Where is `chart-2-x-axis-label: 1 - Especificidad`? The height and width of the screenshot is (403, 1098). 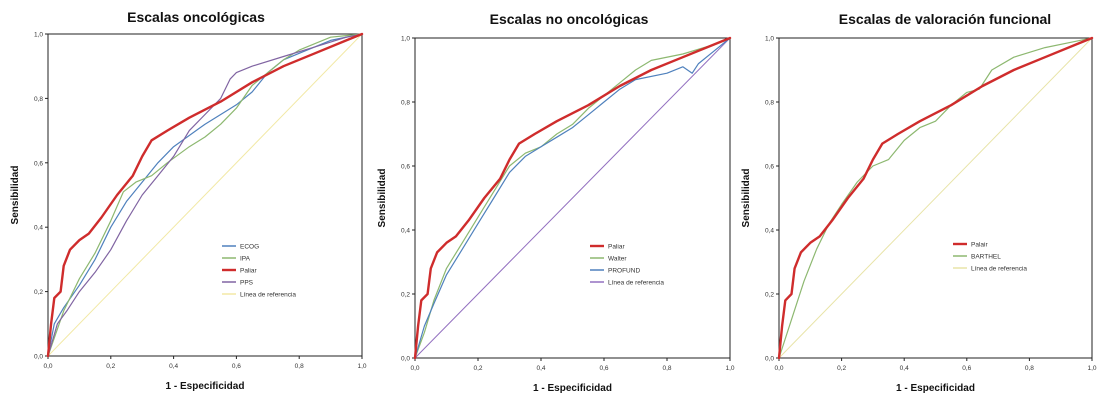
chart-2-x-axis-label: 1 - Especificidad is located at coordinates (572, 388).